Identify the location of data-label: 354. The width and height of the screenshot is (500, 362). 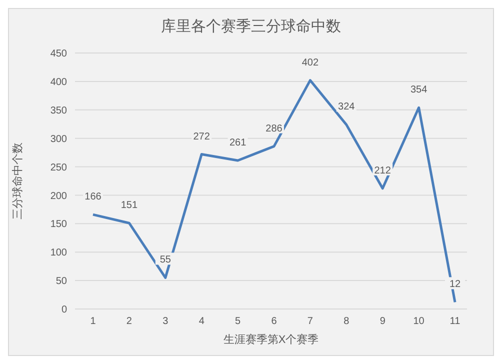
(419, 90).